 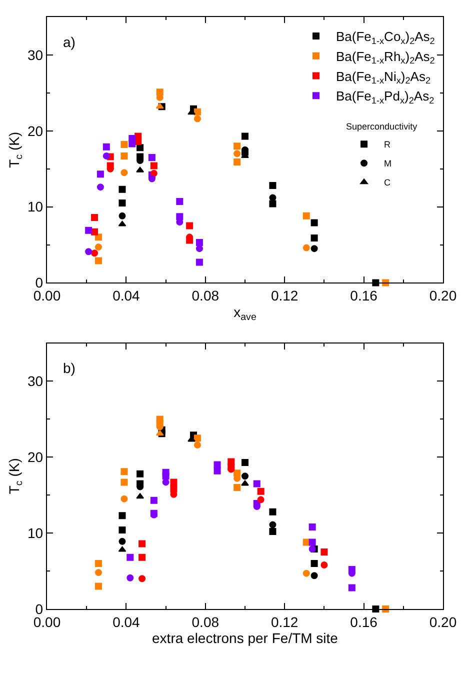 What do you see at coordinates (382, 127) in the screenshot?
I see `legend-title: Superconductivity` at bounding box center [382, 127].